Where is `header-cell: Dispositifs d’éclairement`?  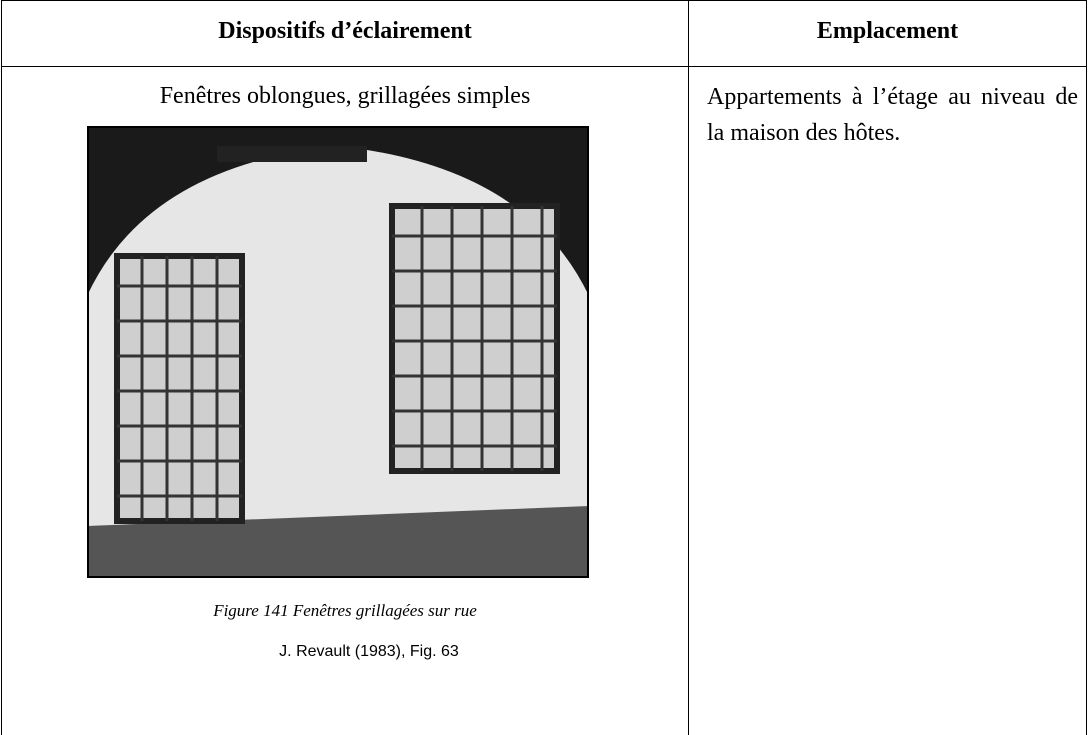
header-cell: Dispositifs d’éclairement is located at coordinates (345, 31).